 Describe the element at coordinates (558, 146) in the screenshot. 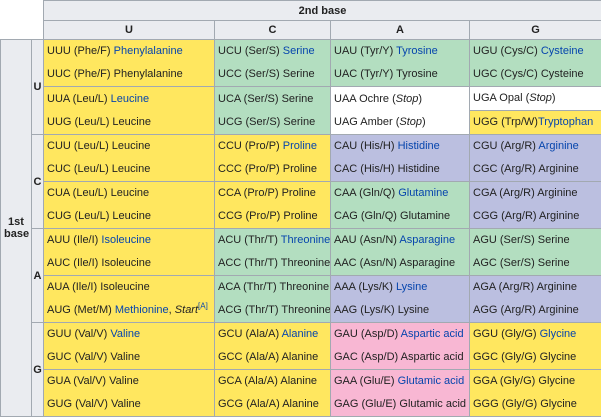

I see `amino-acid-link: Arginine` at that location.